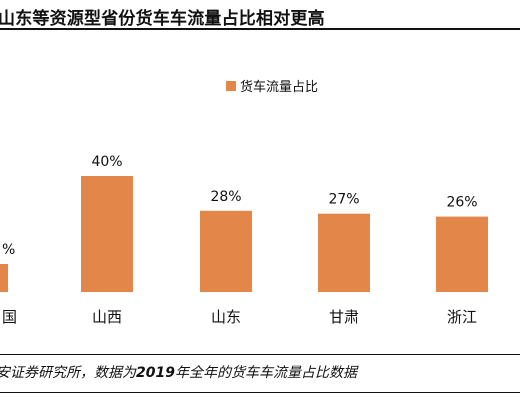 The height and width of the screenshot is (400, 520). What do you see at coordinates (231, 86) in the screenshot?
I see `legend-swatch` at bounding box center [231, 86].